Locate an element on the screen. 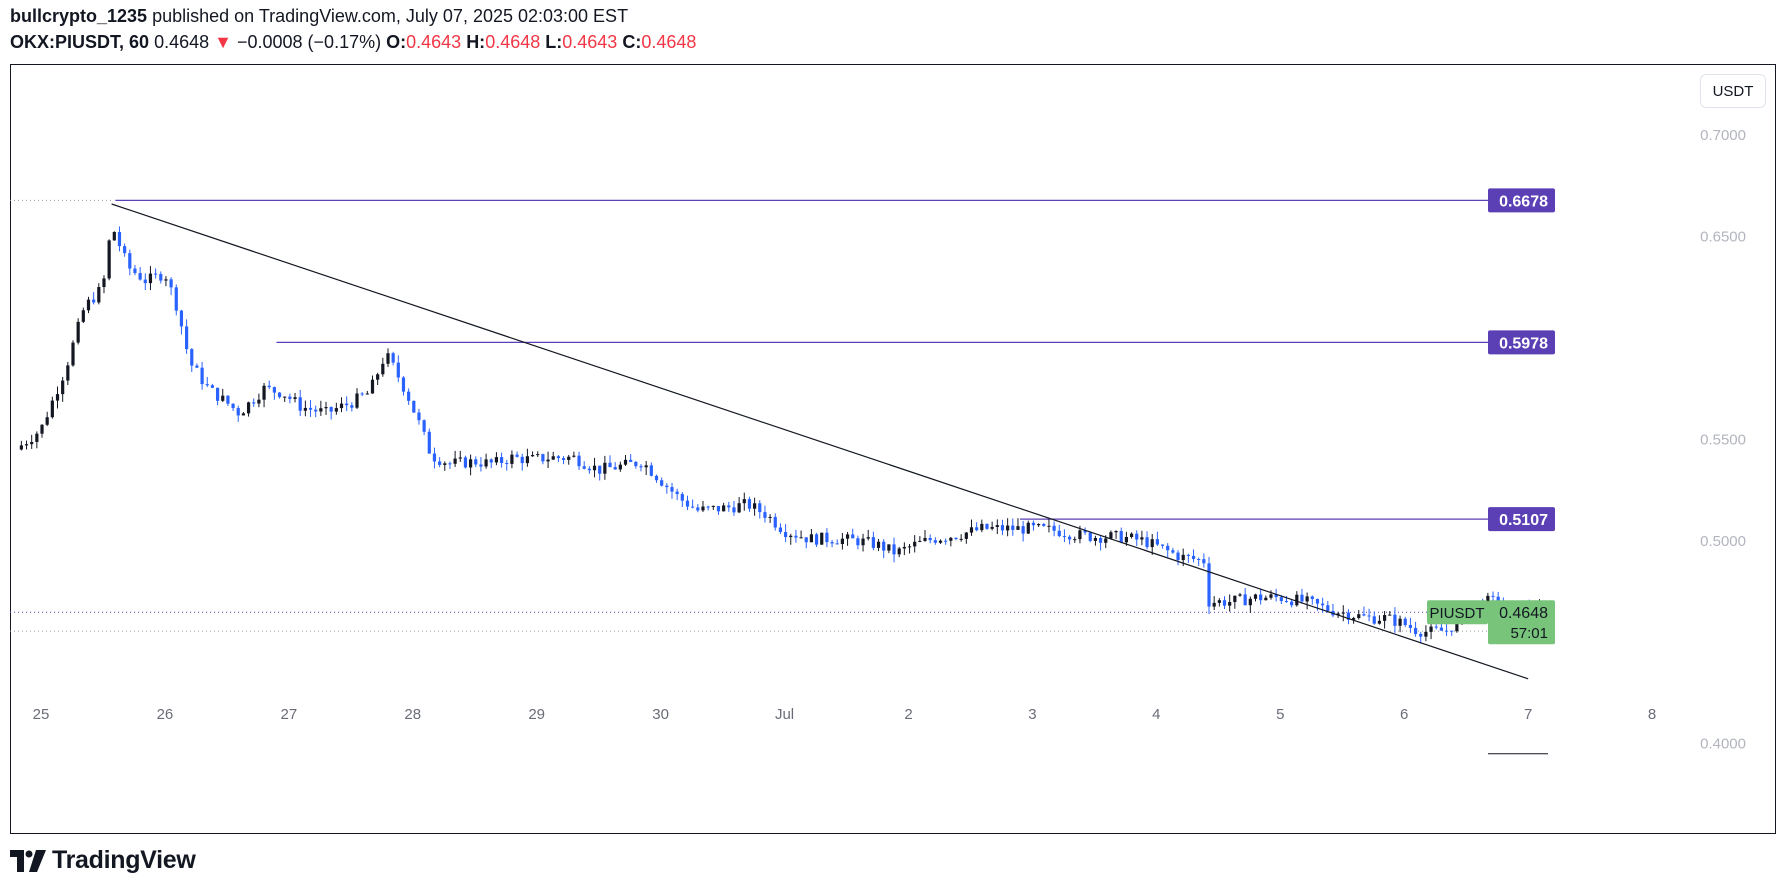 This screenshot has height=889, width=1785. last-price: 0.4648 is located at coordinates (182, 42).